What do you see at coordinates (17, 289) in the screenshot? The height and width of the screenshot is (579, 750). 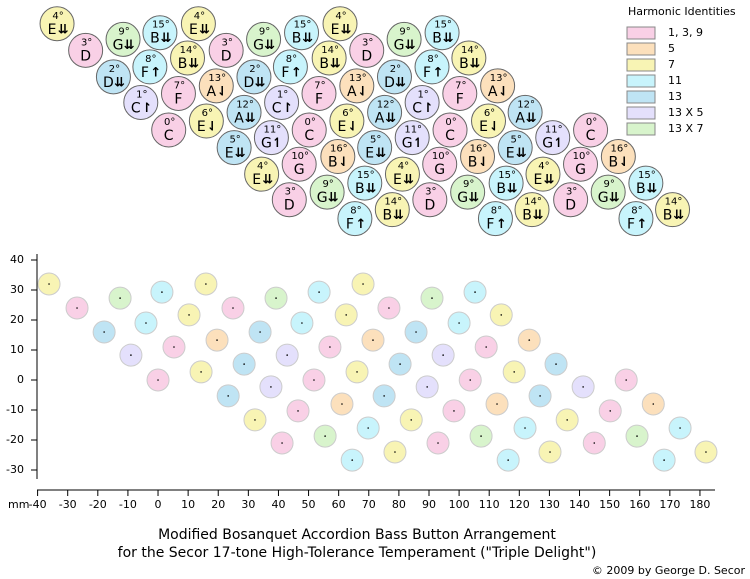 I see `y-tick-label: 30` at bounding box center [17, 289].